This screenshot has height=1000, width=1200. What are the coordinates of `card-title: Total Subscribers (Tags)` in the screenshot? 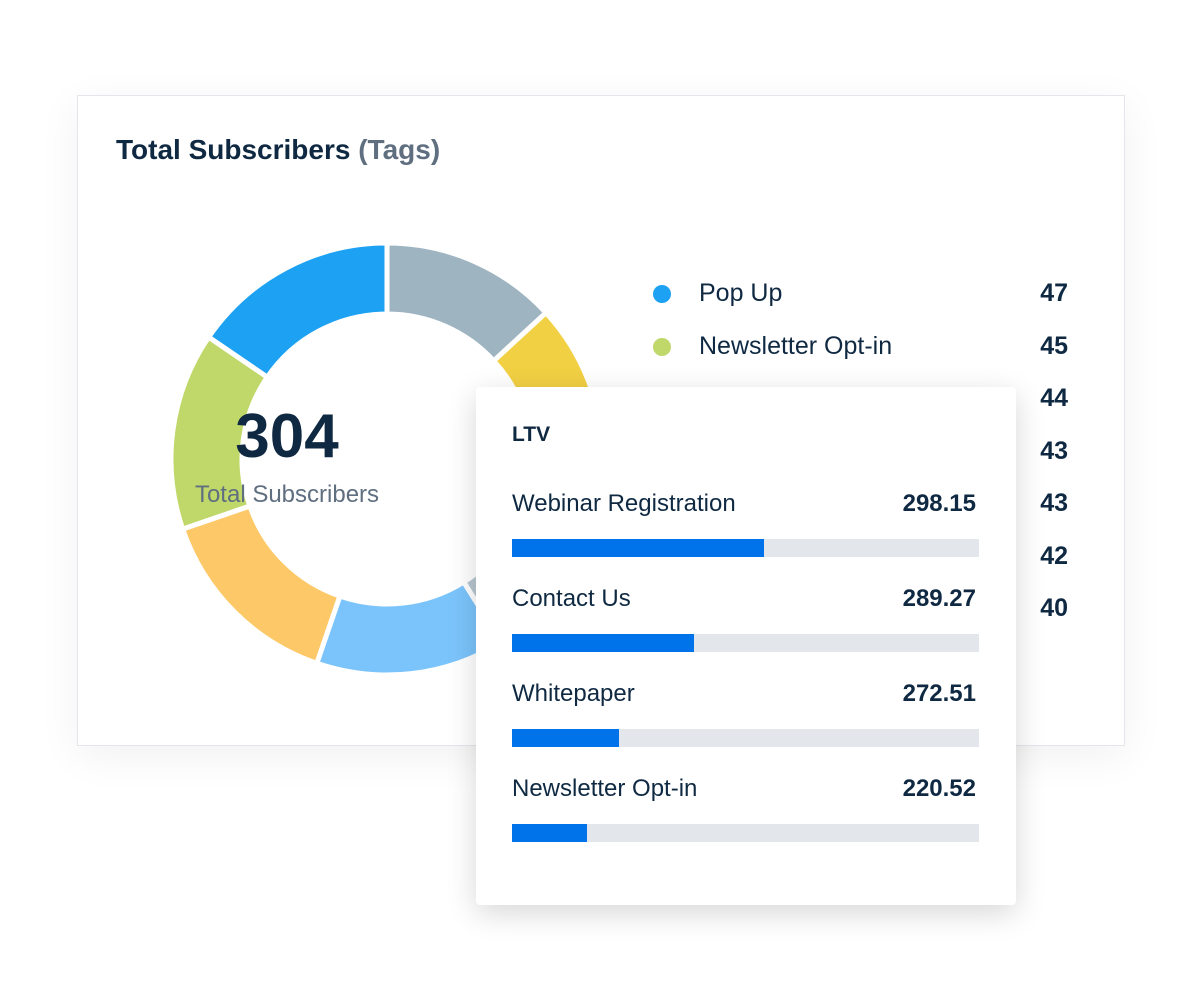 It's located at (278, 150).